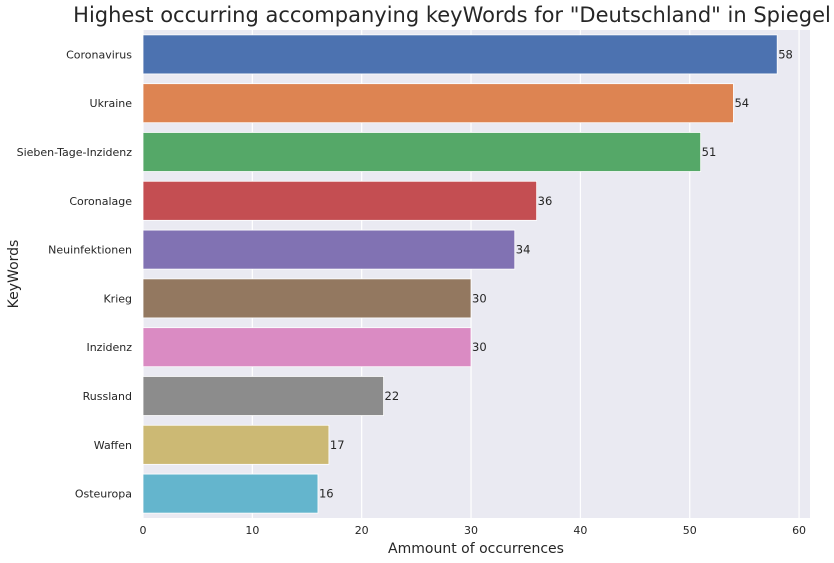 The image size is (834, 563). What do you see at coordinates (109, 347) in the screenshot?
I see `y-tick-label: Inzidenz` at bounding box center [109, 347].